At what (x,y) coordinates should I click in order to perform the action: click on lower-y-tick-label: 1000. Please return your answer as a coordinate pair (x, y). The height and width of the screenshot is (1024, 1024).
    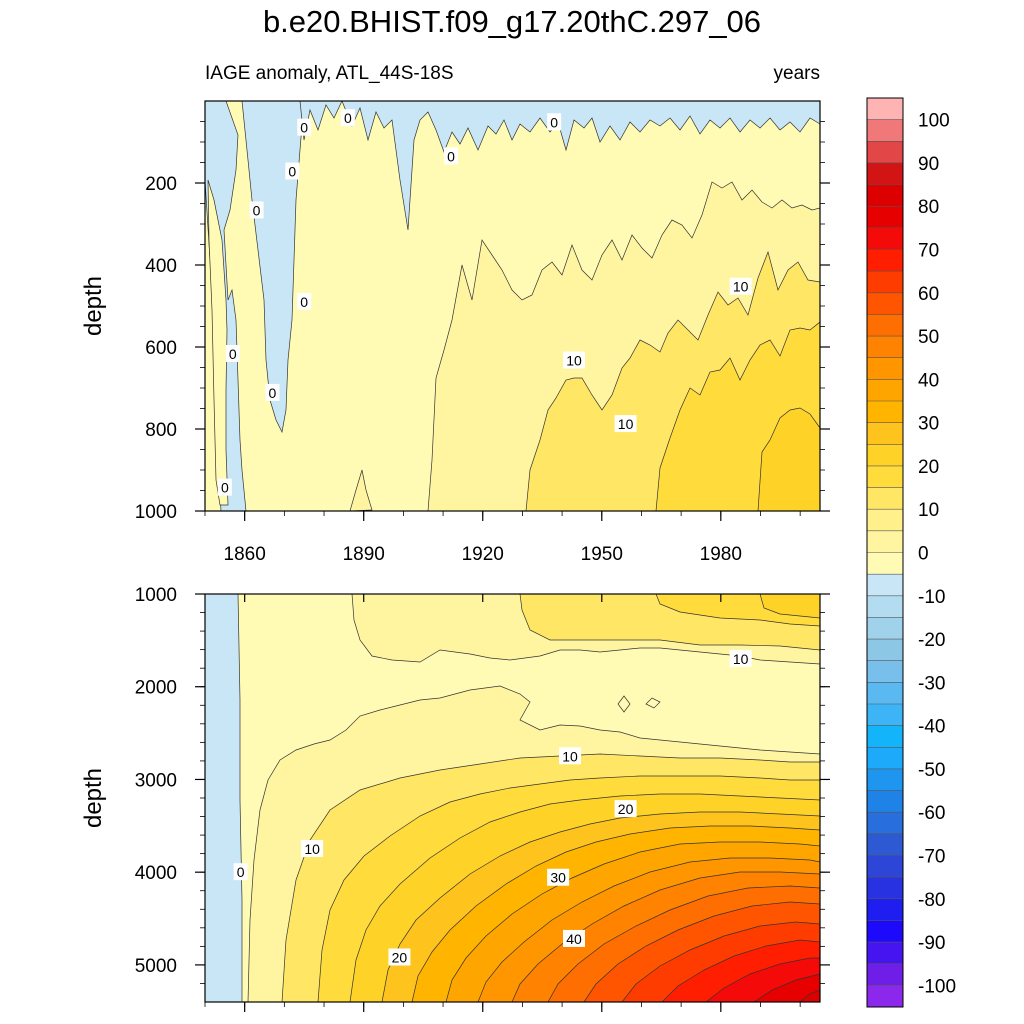
    Looking at the image, I should click on (156, 595).